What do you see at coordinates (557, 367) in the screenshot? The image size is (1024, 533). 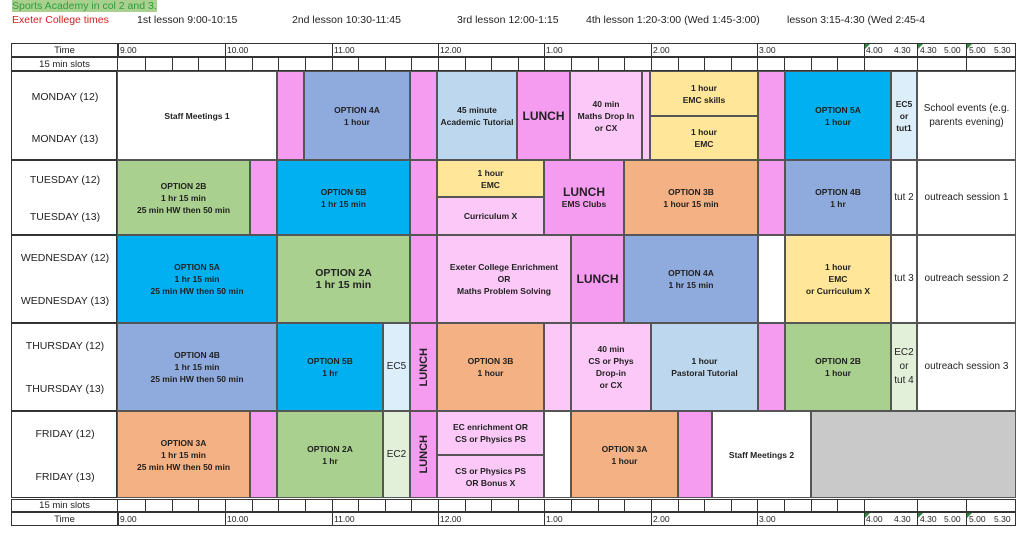 I see `thursday-gap` at bounding box center [557, 367].